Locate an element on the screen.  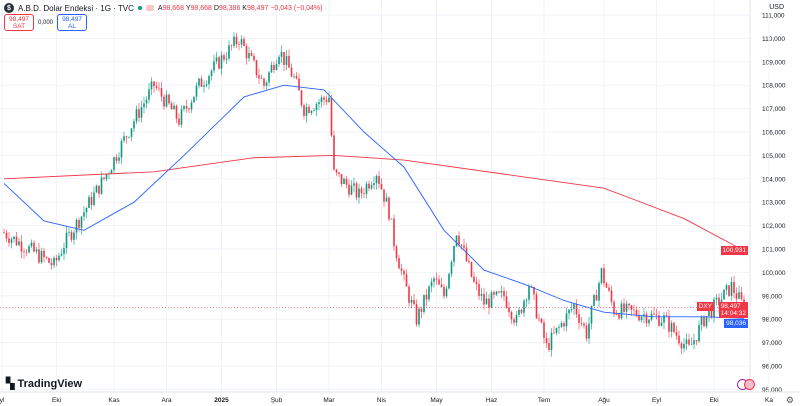
y-tick-label: 95,000 is located at coordinates (772, 390).